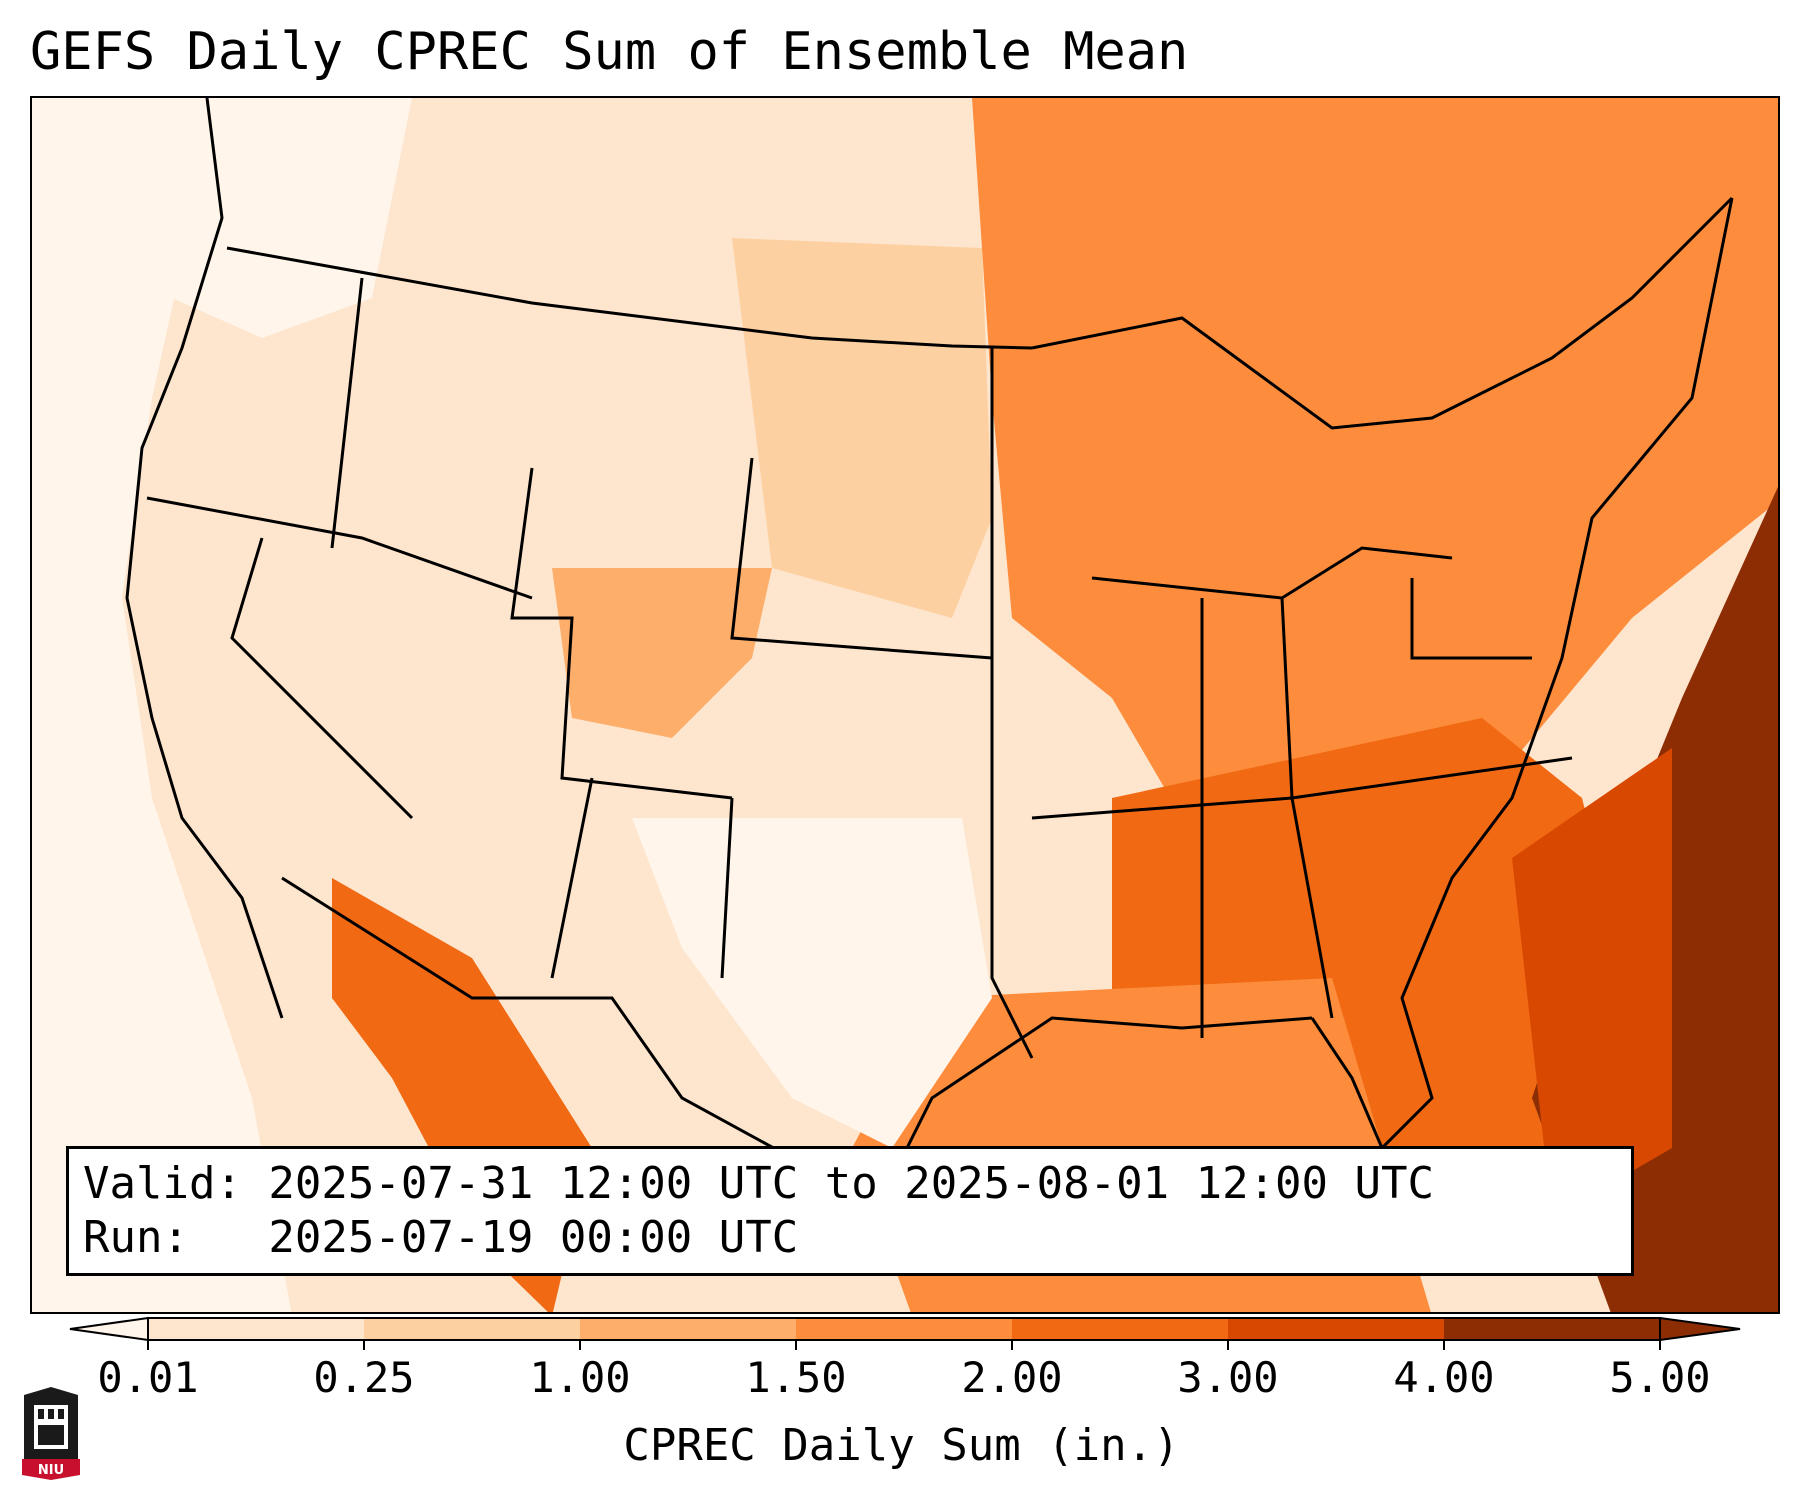 The width and height of the screenshot is (1803, 1500). What do you see at coordinates (51, 1470) in the screenshot?
I see `svg-text: NIU` at bounding box center [51, 1470].